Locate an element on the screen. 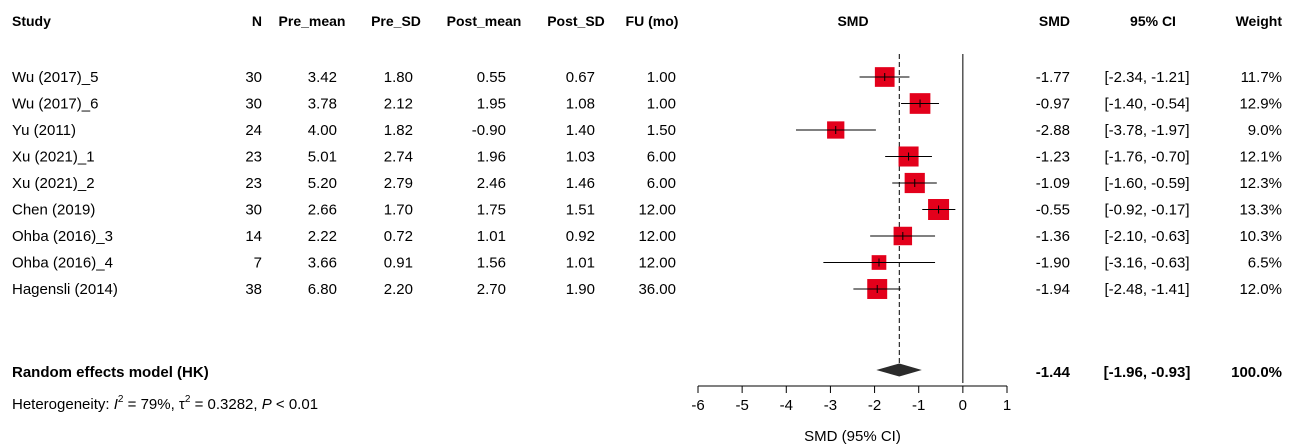 The width and height of the screenshot is (1293, 446). cell-pre-mean: 5.01 is located at coordinates (322, 157).